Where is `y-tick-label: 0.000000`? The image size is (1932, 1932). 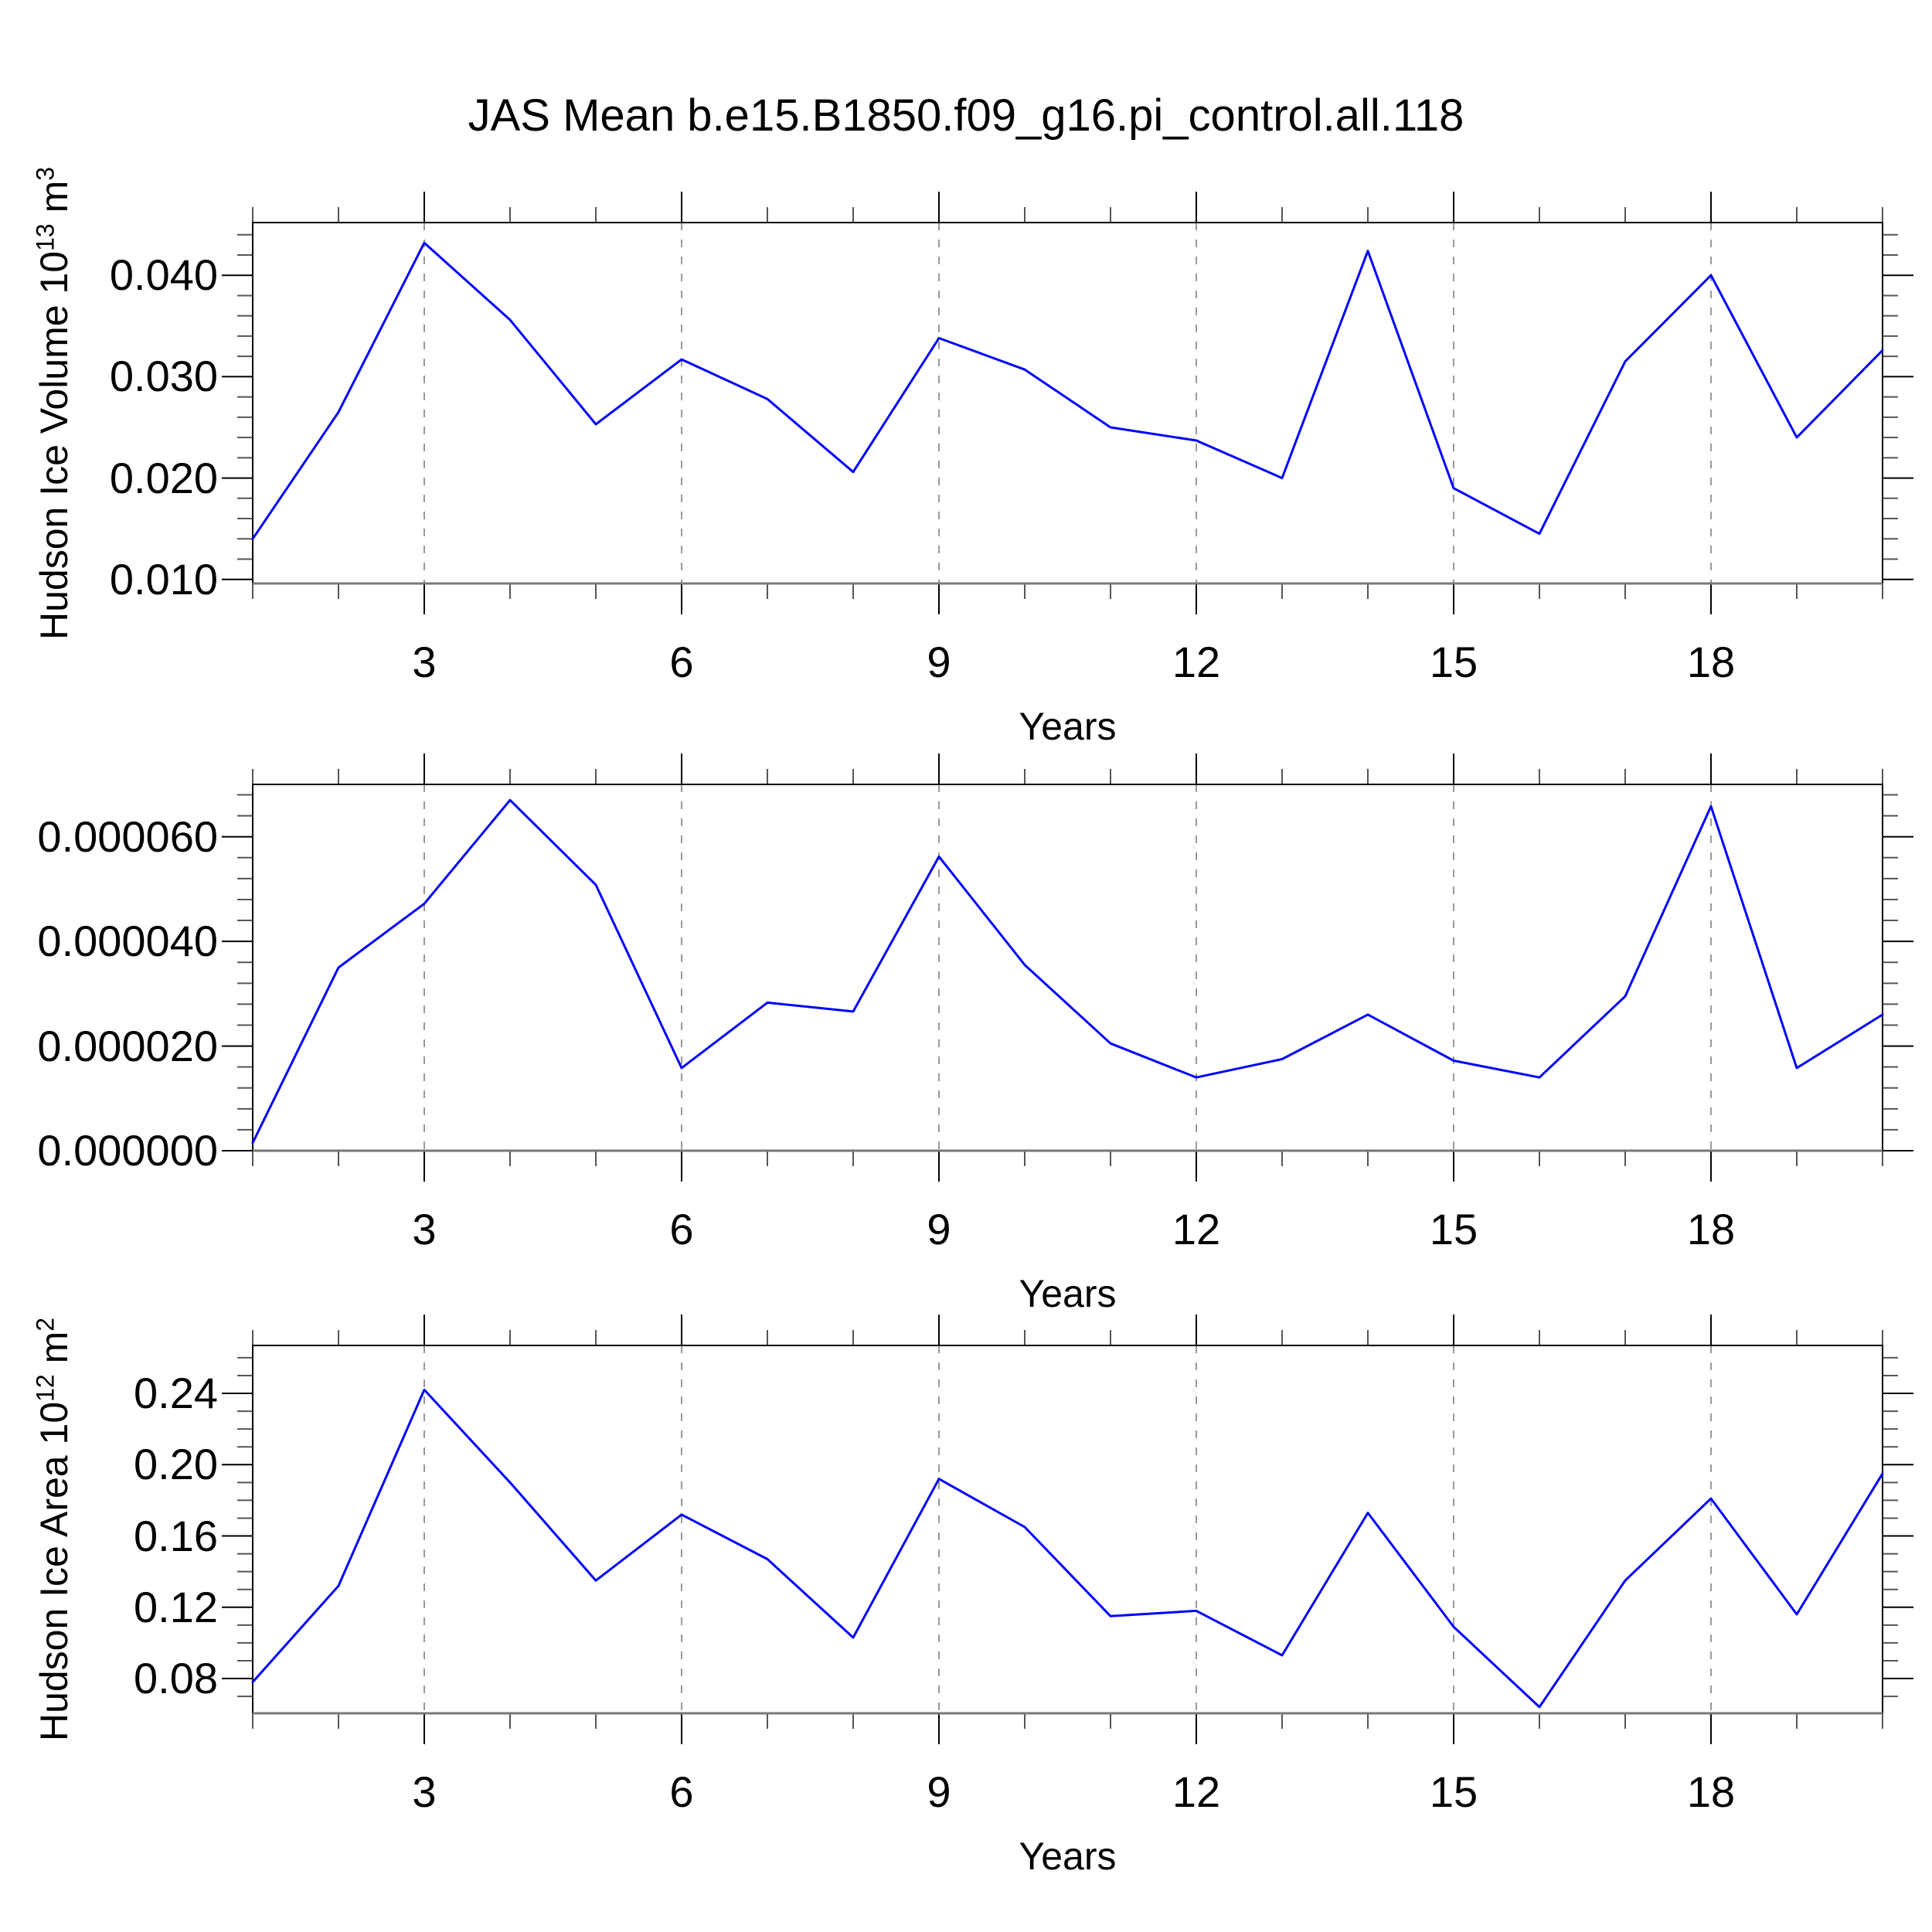
y-tick-label: 0.000000 is located at coordinates (128, 1150).